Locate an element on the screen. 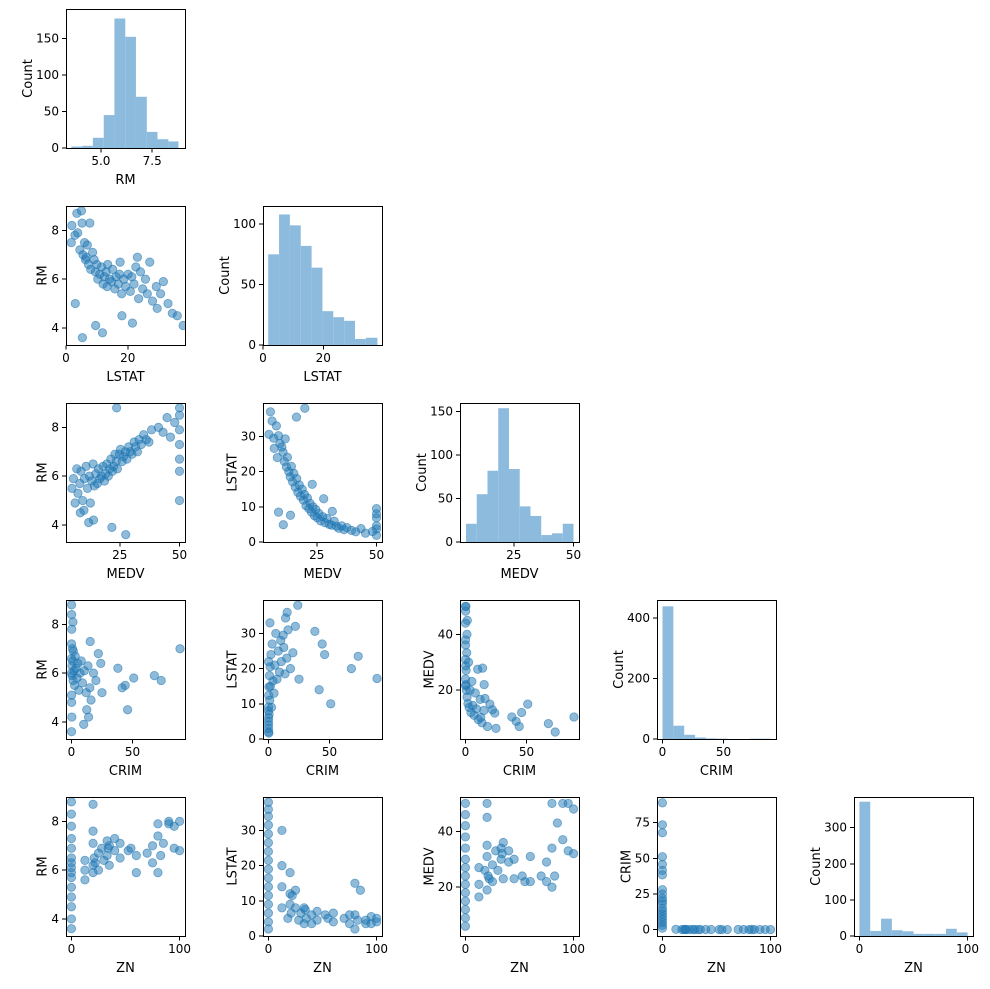 The image size is (990, 989). y-tick-label: 6 is located at coordinates (55, 673).